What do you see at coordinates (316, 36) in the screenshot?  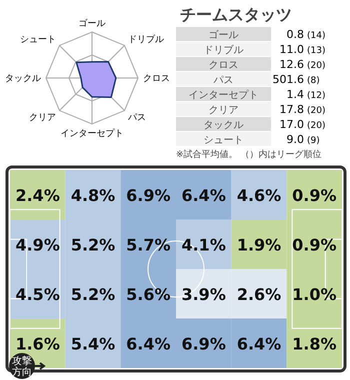 I see `text: (14)` at bounding box center [316, 36].